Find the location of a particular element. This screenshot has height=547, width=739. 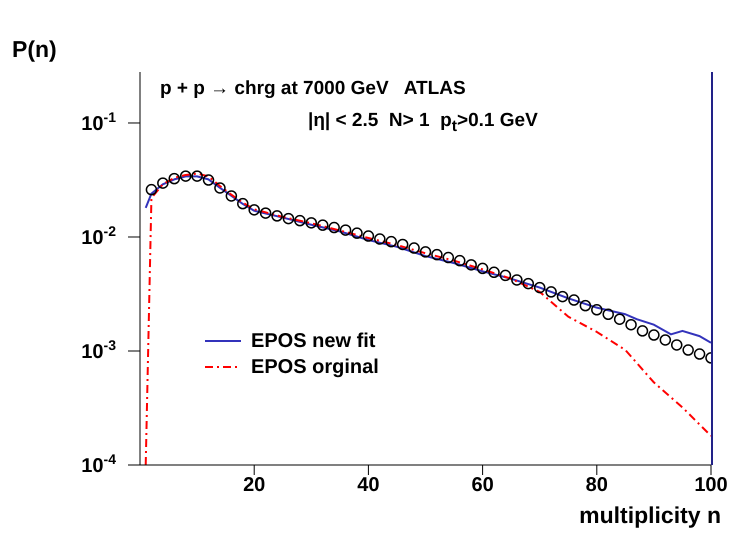

x-tick-label: 100 is located at coordinates (711, 485).